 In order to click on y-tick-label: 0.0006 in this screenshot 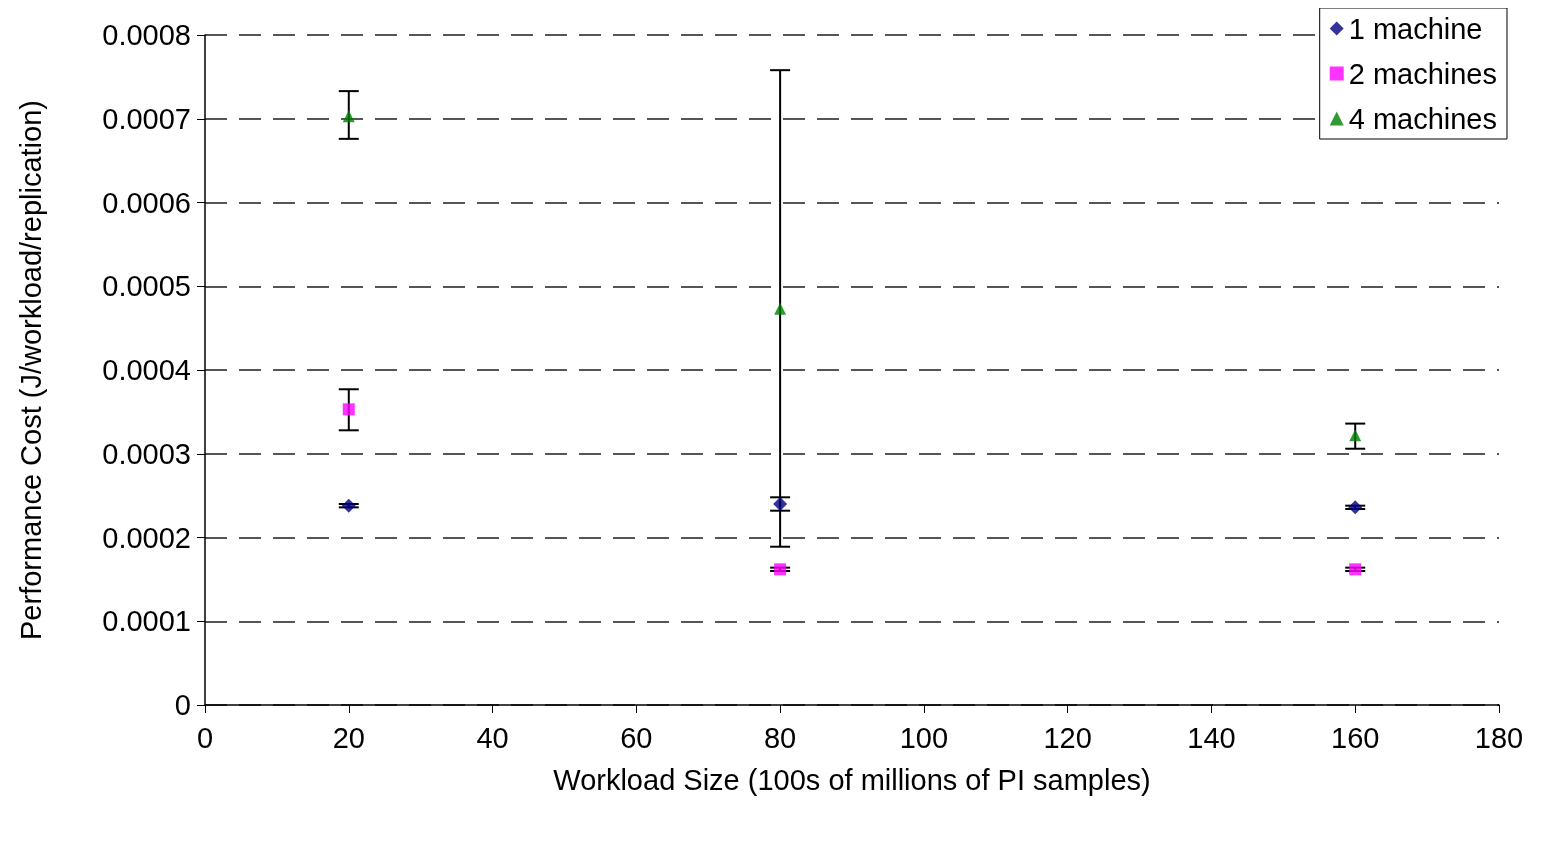, I will do `click(146, 202)`.